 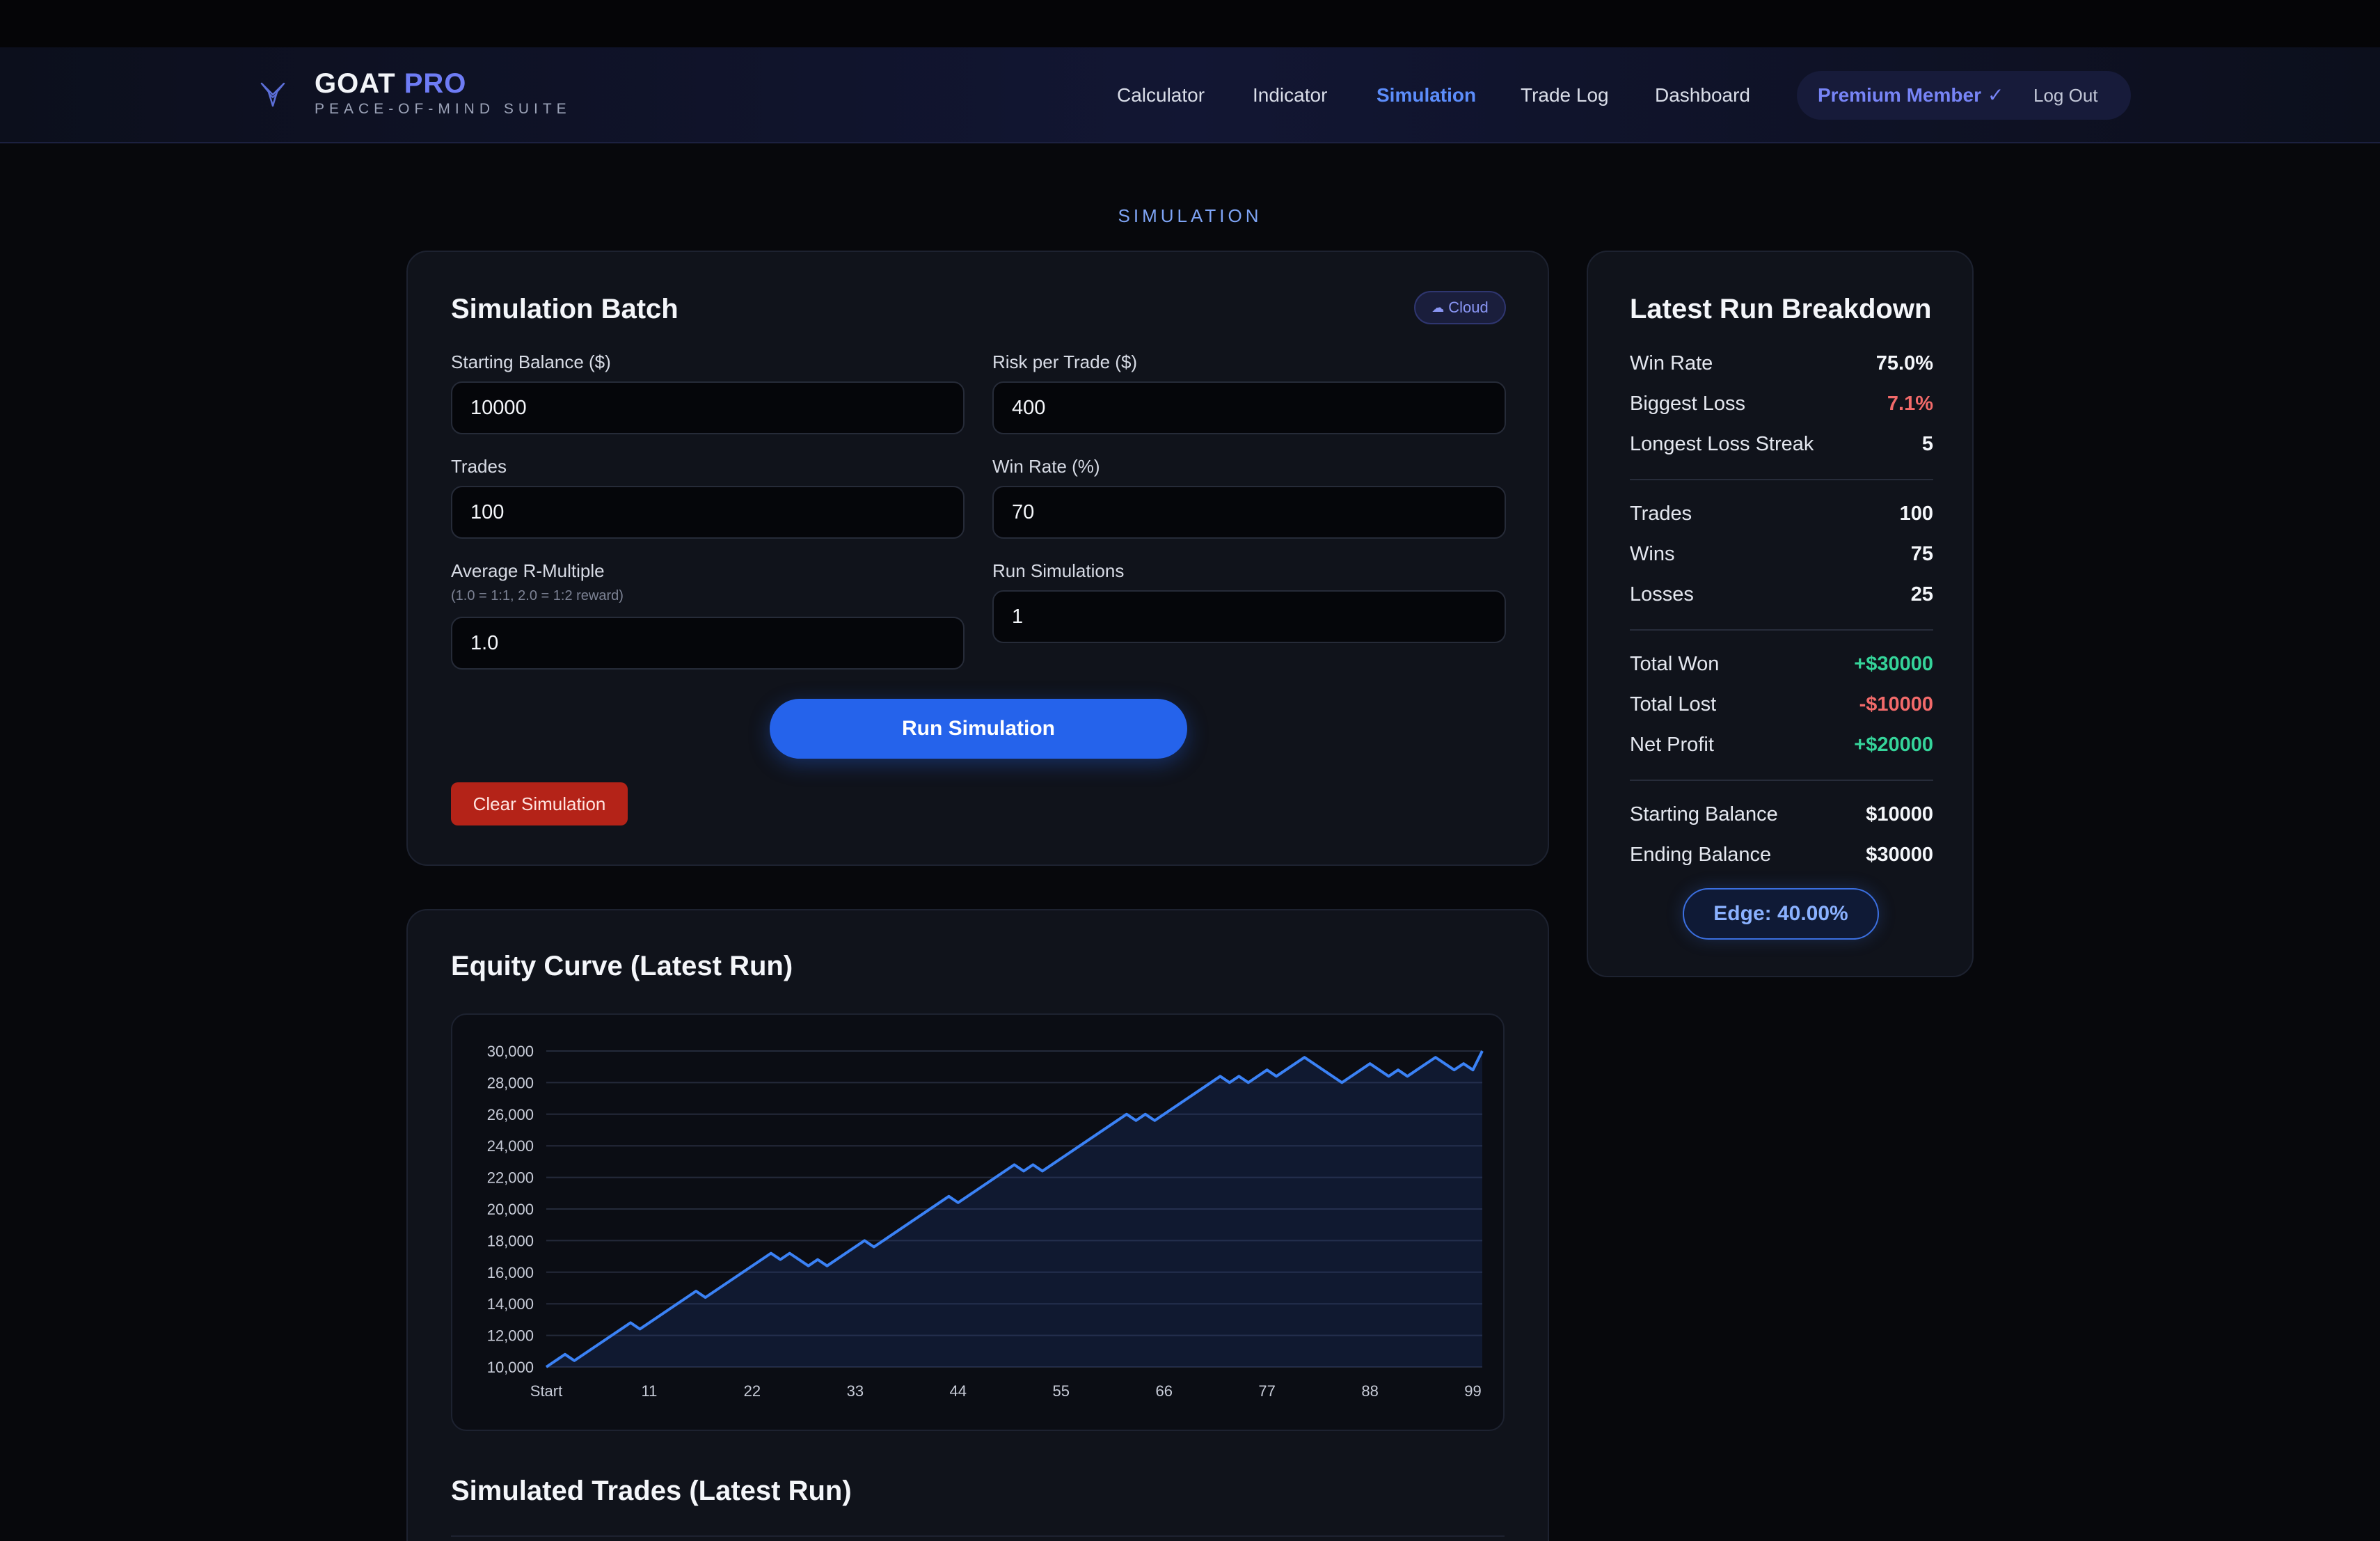 What do you see at coordinates (1468, 307) in the screenshot?
I see `cloud-badge-label: Cloud` at bounding box center [1468, 307].